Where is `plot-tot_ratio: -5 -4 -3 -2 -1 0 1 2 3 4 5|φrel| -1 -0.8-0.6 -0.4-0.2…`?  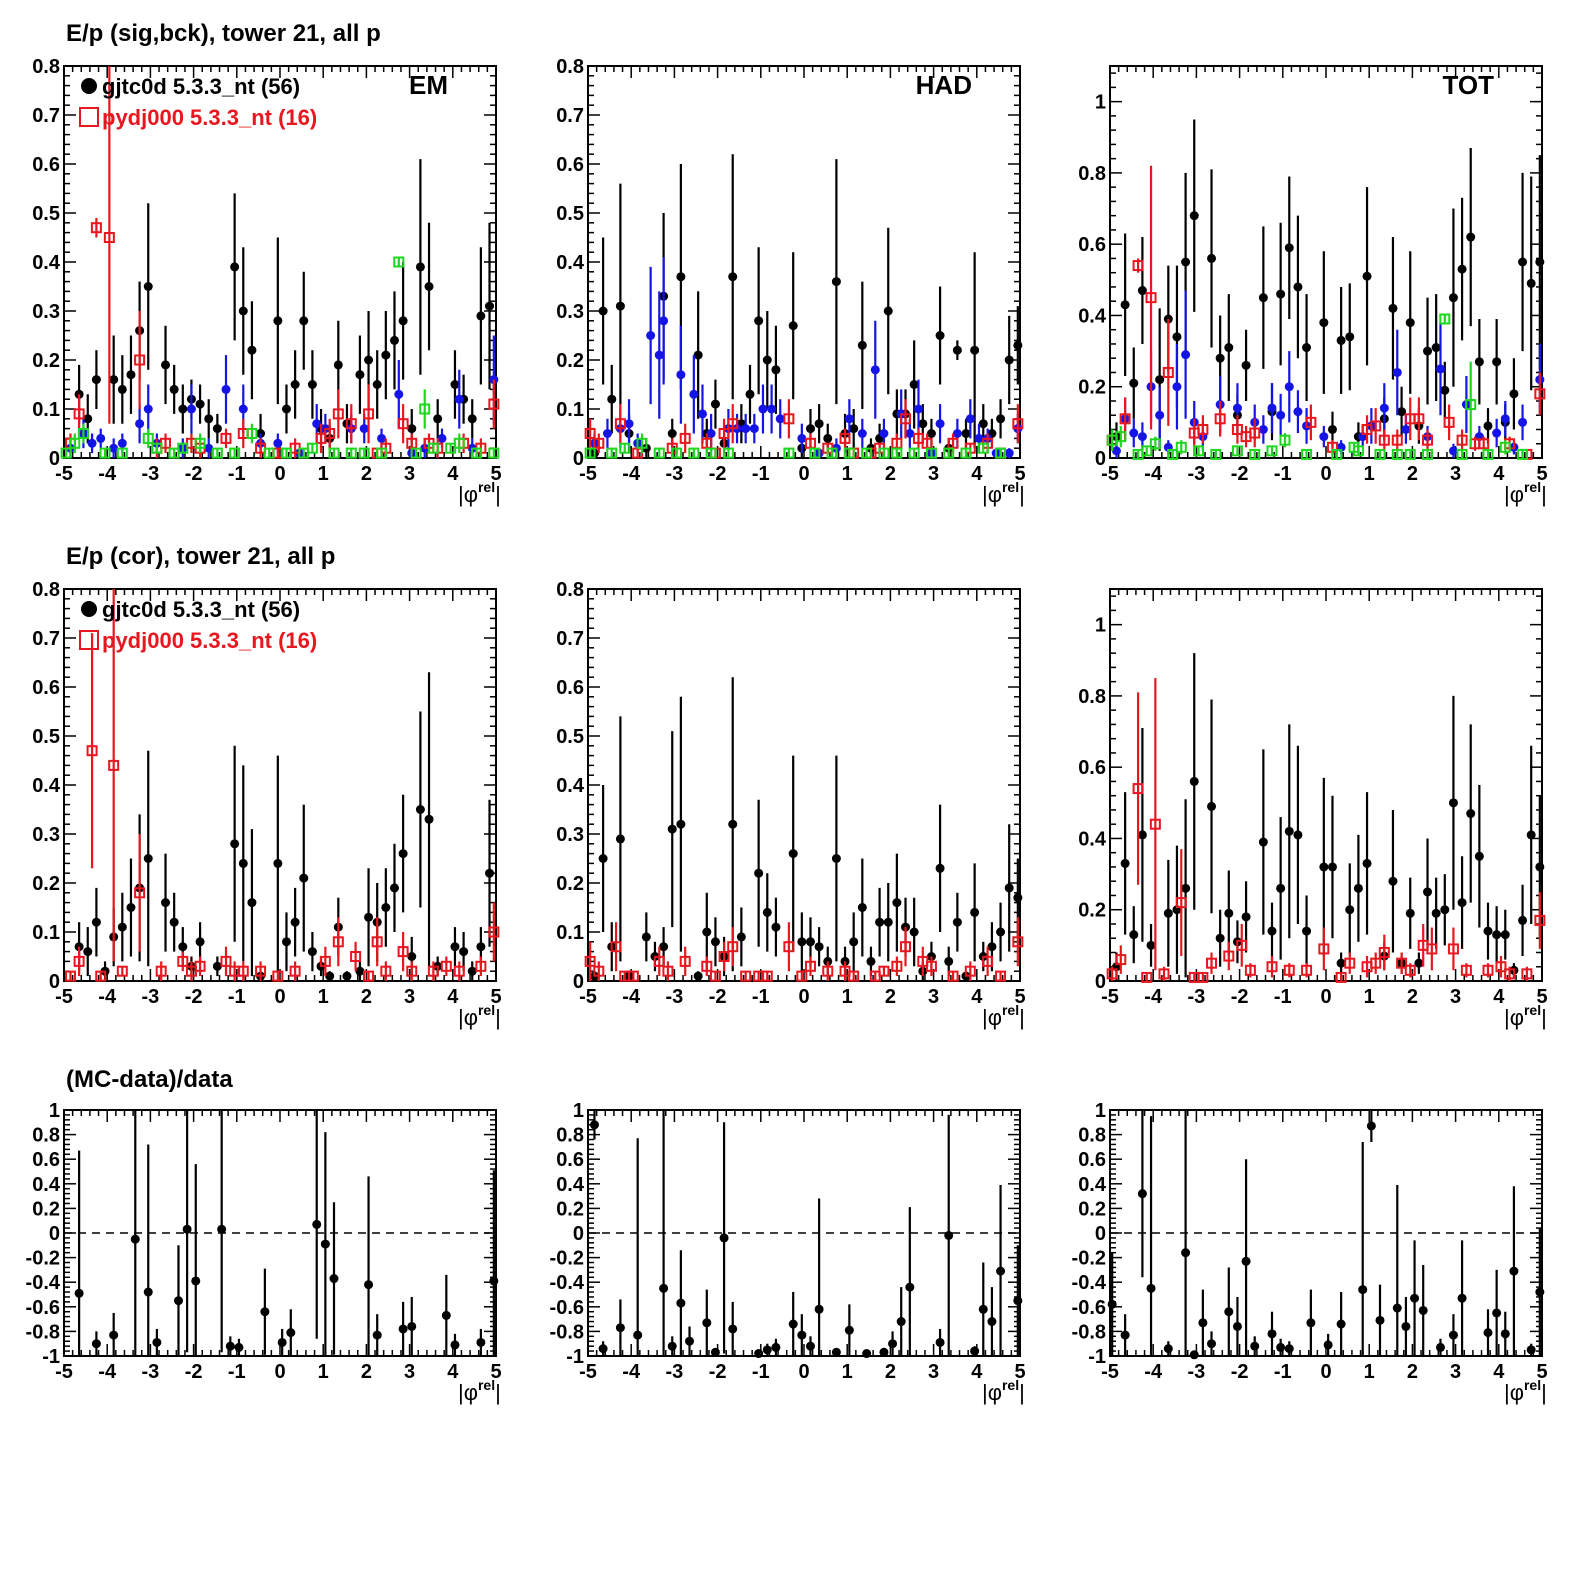
plot-tot_ratio: -5 -4 -3 -2 -1 0 1 2 3 4 5|φrel| -1 -0.8-0.6 -0.4-0.2… is located at coordinates (1310, 1252).